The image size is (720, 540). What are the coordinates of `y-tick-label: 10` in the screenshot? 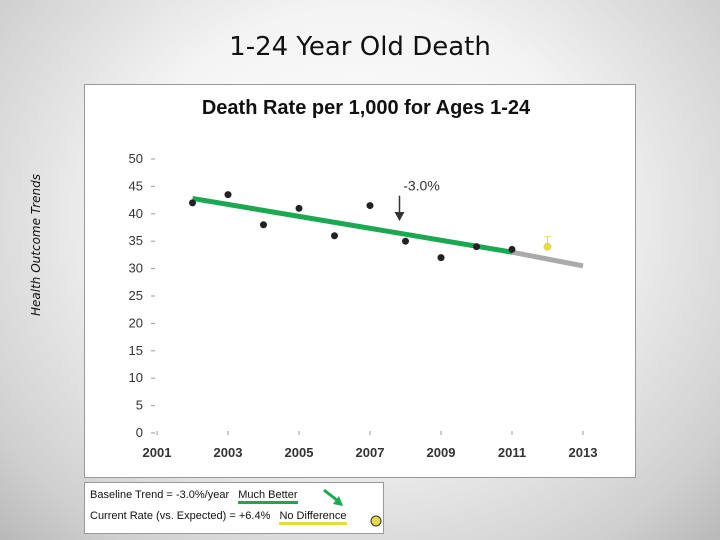 It's located at (136, 377).